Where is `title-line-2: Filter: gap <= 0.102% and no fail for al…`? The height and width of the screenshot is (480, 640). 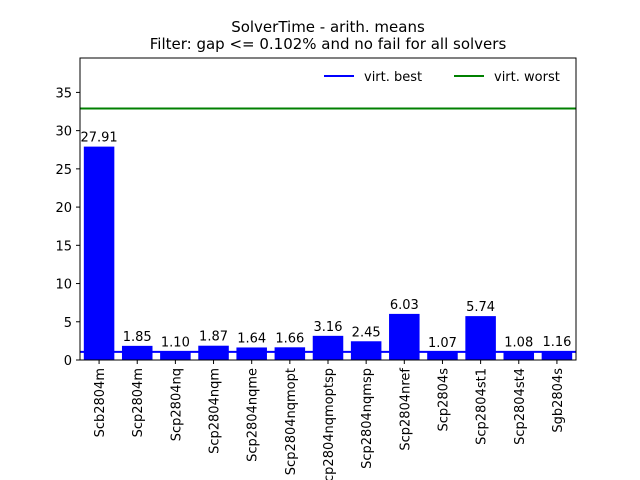
title-line-2: Filter: gap <= 0.102% and no fail for al… is located at coordinates (328, 44).